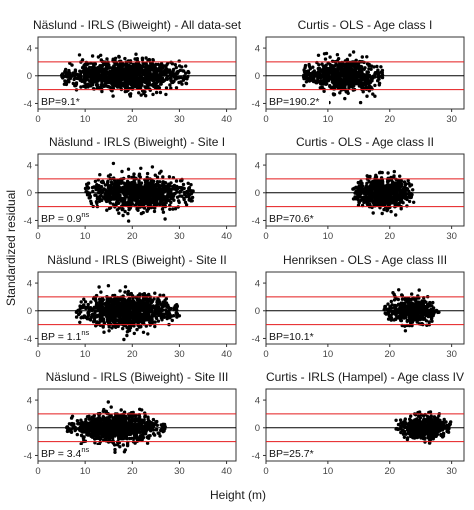 The width and height of the screenshot is (474, 510). What do you see at coordinates (29, 193) in the screenshot?
I see `y-tick-label: 0` at bounding box center [29, 193].